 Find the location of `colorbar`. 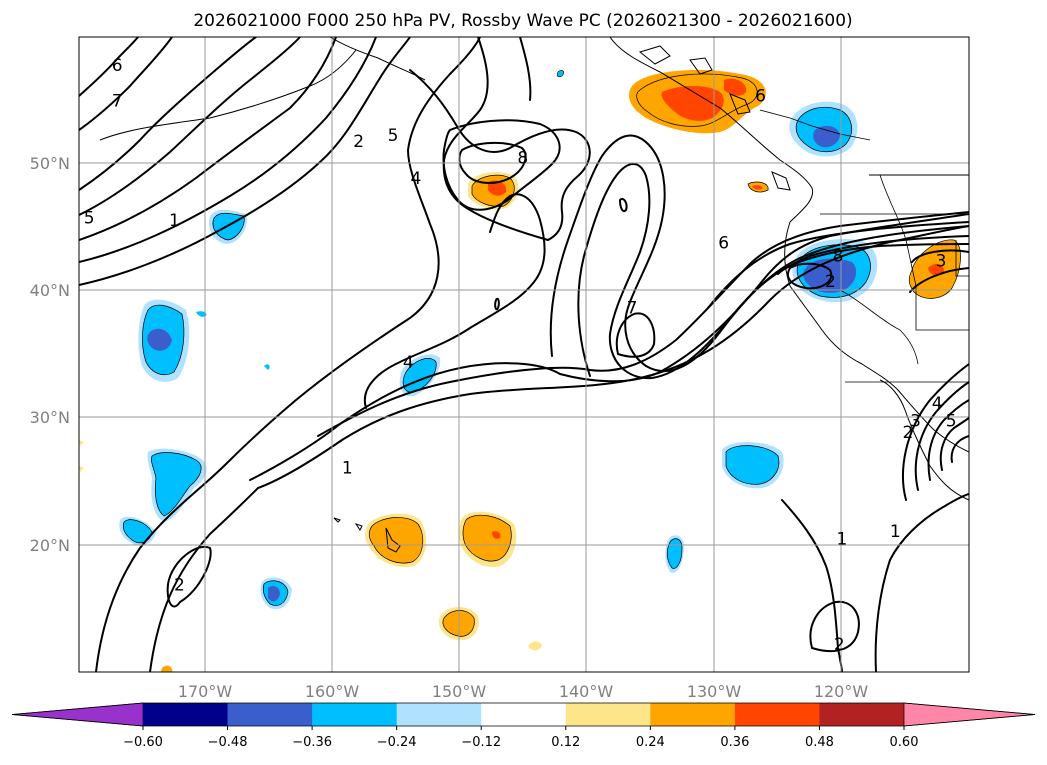

colorbar is located at coordinates (523, 714).